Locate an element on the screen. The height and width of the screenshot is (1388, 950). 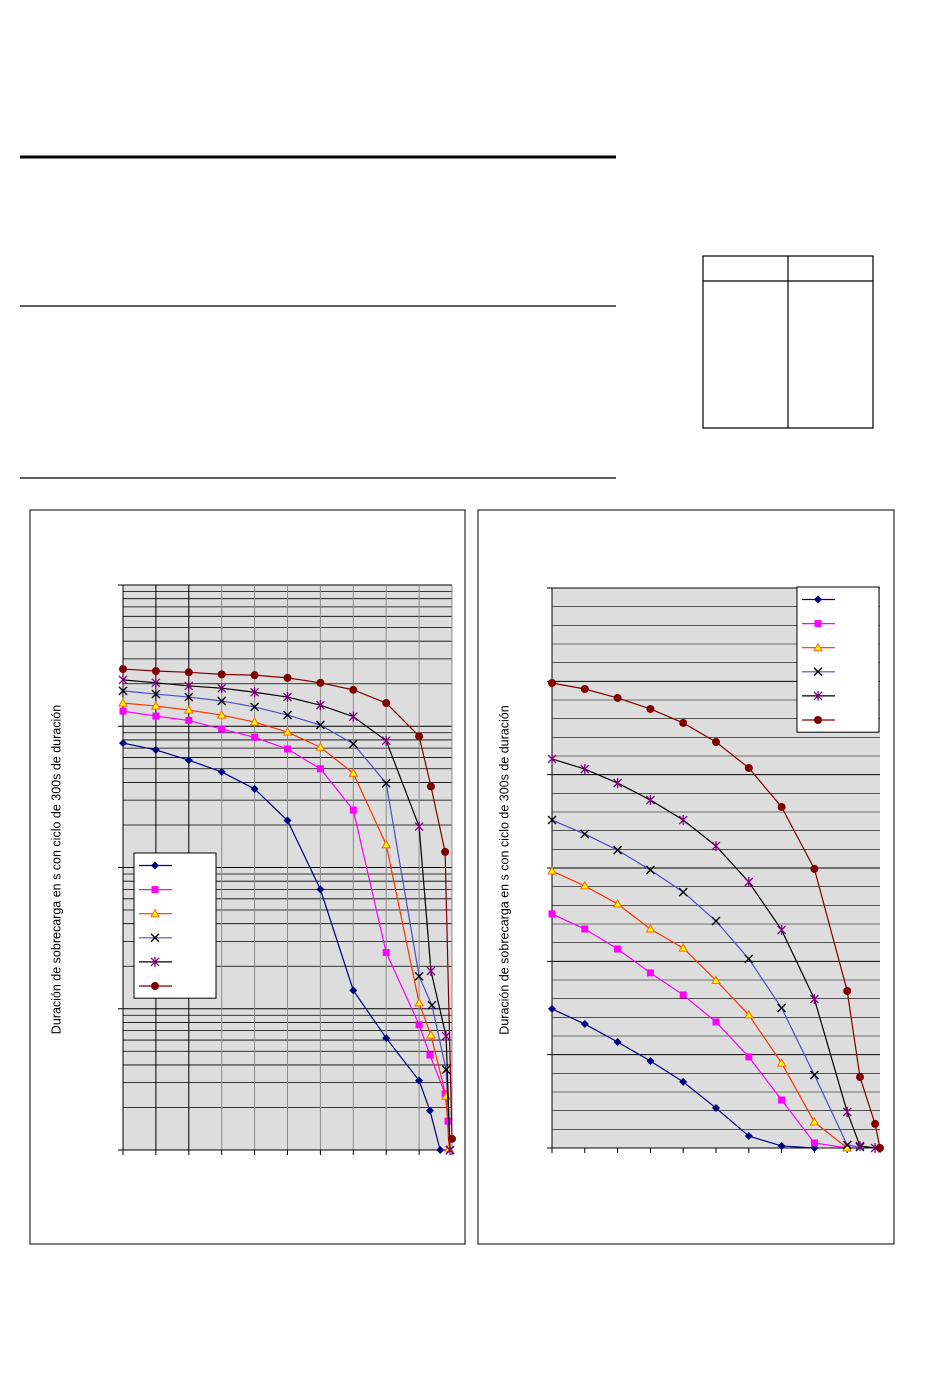
empty-table is located at coordinates (788, 342).